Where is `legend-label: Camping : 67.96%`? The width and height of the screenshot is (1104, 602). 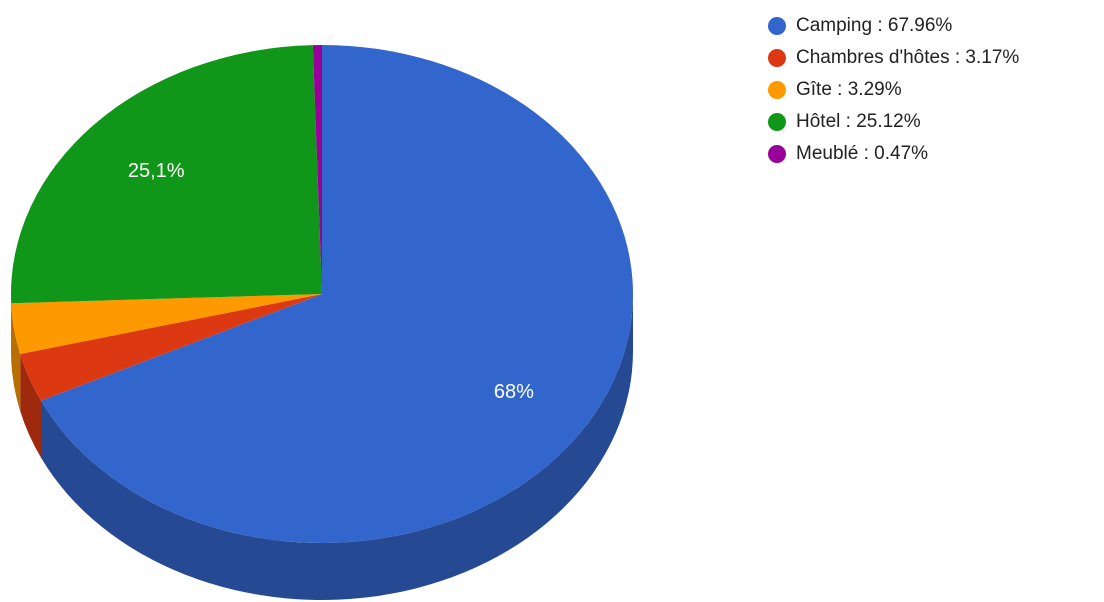 legend-label: Camping : 67.96% is located at coordinates (874, 25).